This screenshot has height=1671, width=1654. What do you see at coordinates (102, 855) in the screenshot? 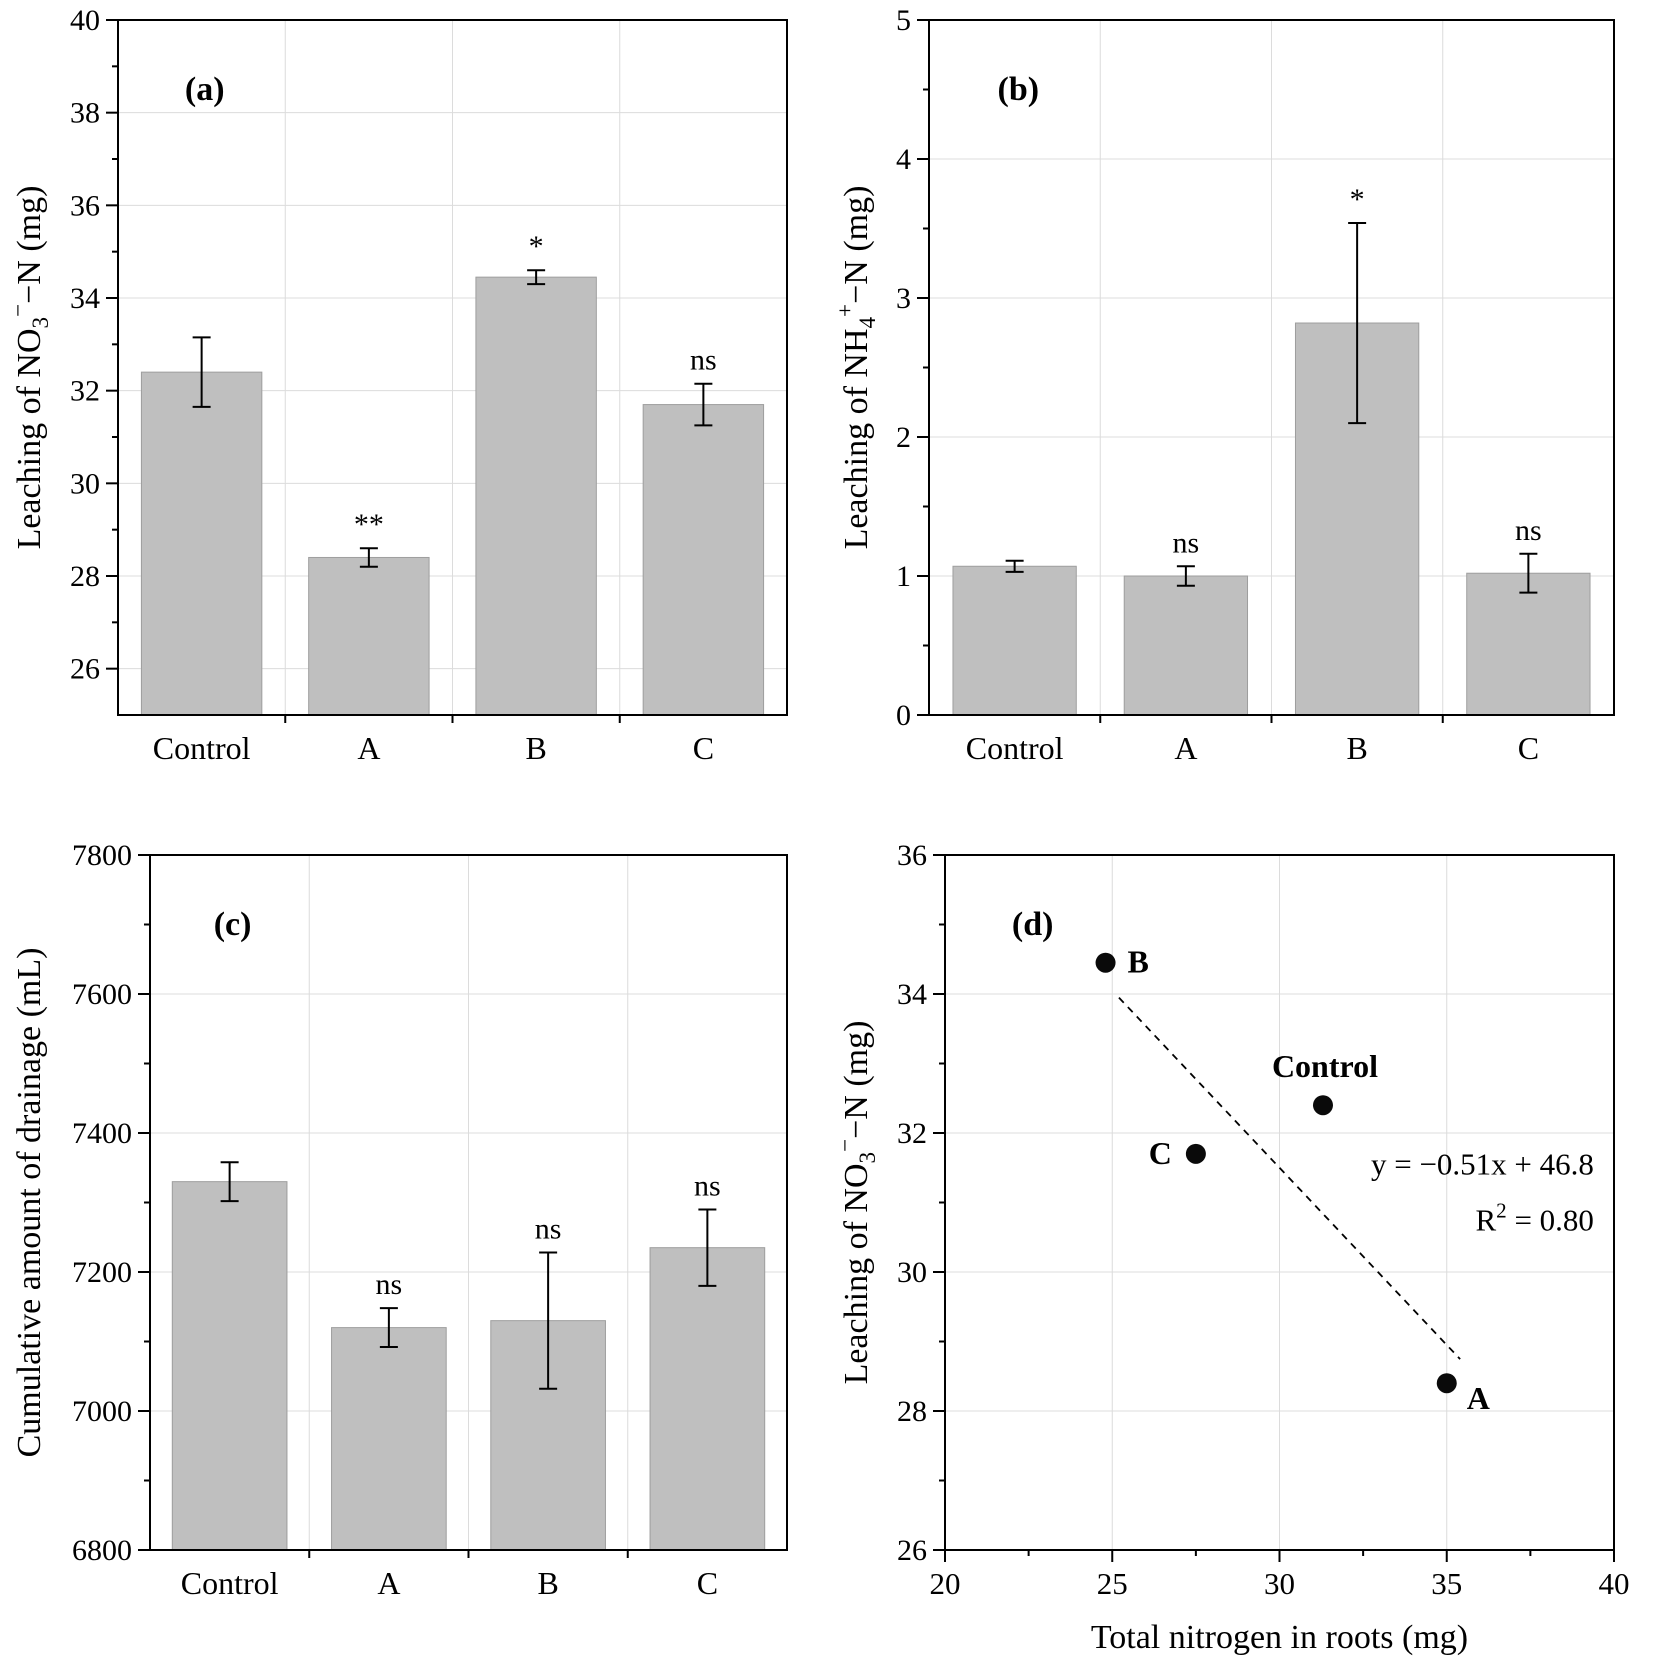
I see `y-tick-label: 7800` at bounding box center [102, 855].